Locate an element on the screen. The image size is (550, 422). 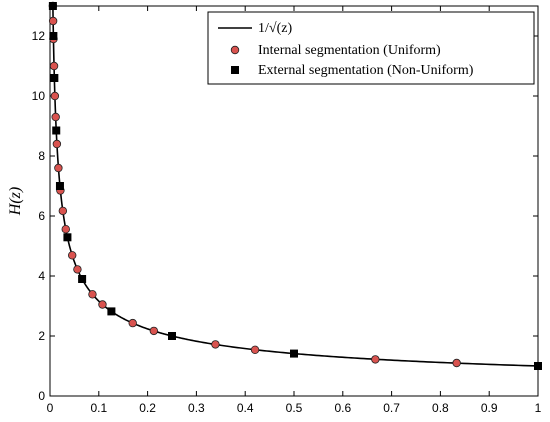
x-tick-label: 0.5 is located at coordinates (294, 408).